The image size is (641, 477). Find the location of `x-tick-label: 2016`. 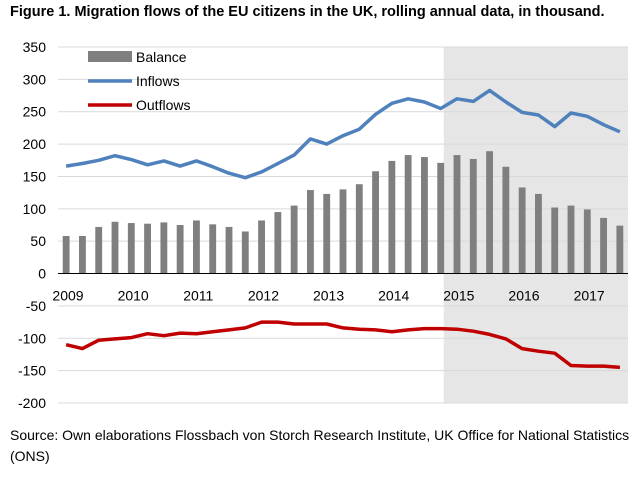

x-tick-label: 2016 is located at coordinates (523, 296).